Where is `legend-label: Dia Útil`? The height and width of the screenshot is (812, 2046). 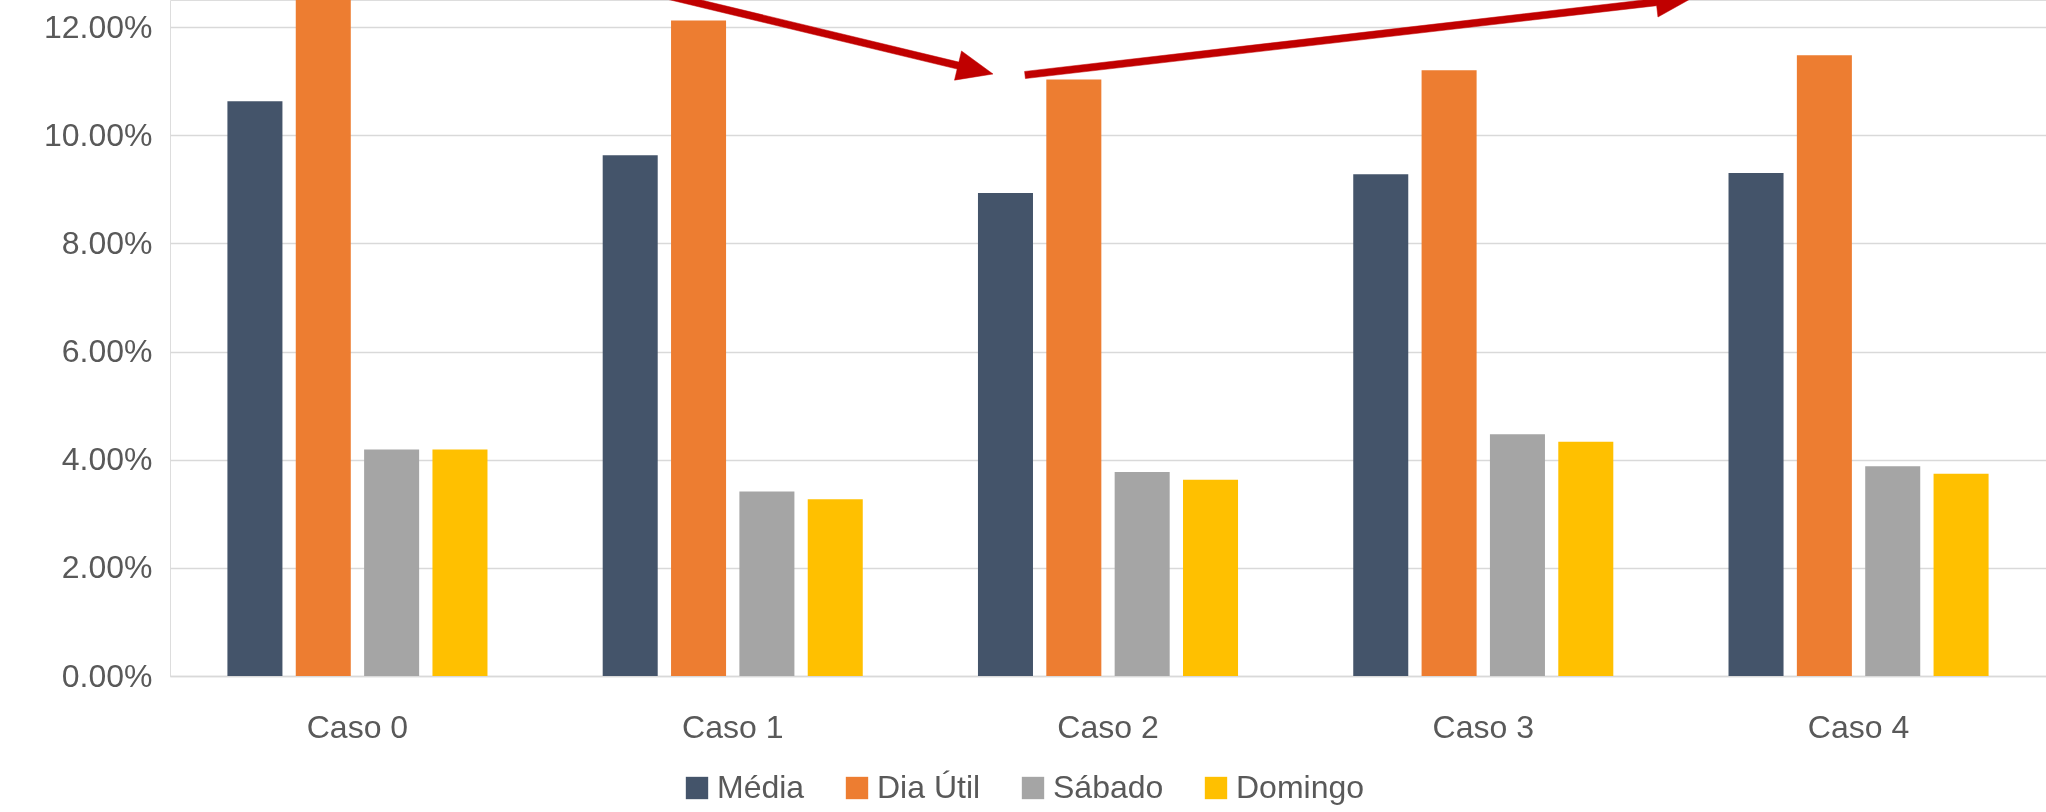
legend-label: Dia Útil is located at coordinates (929, 787).